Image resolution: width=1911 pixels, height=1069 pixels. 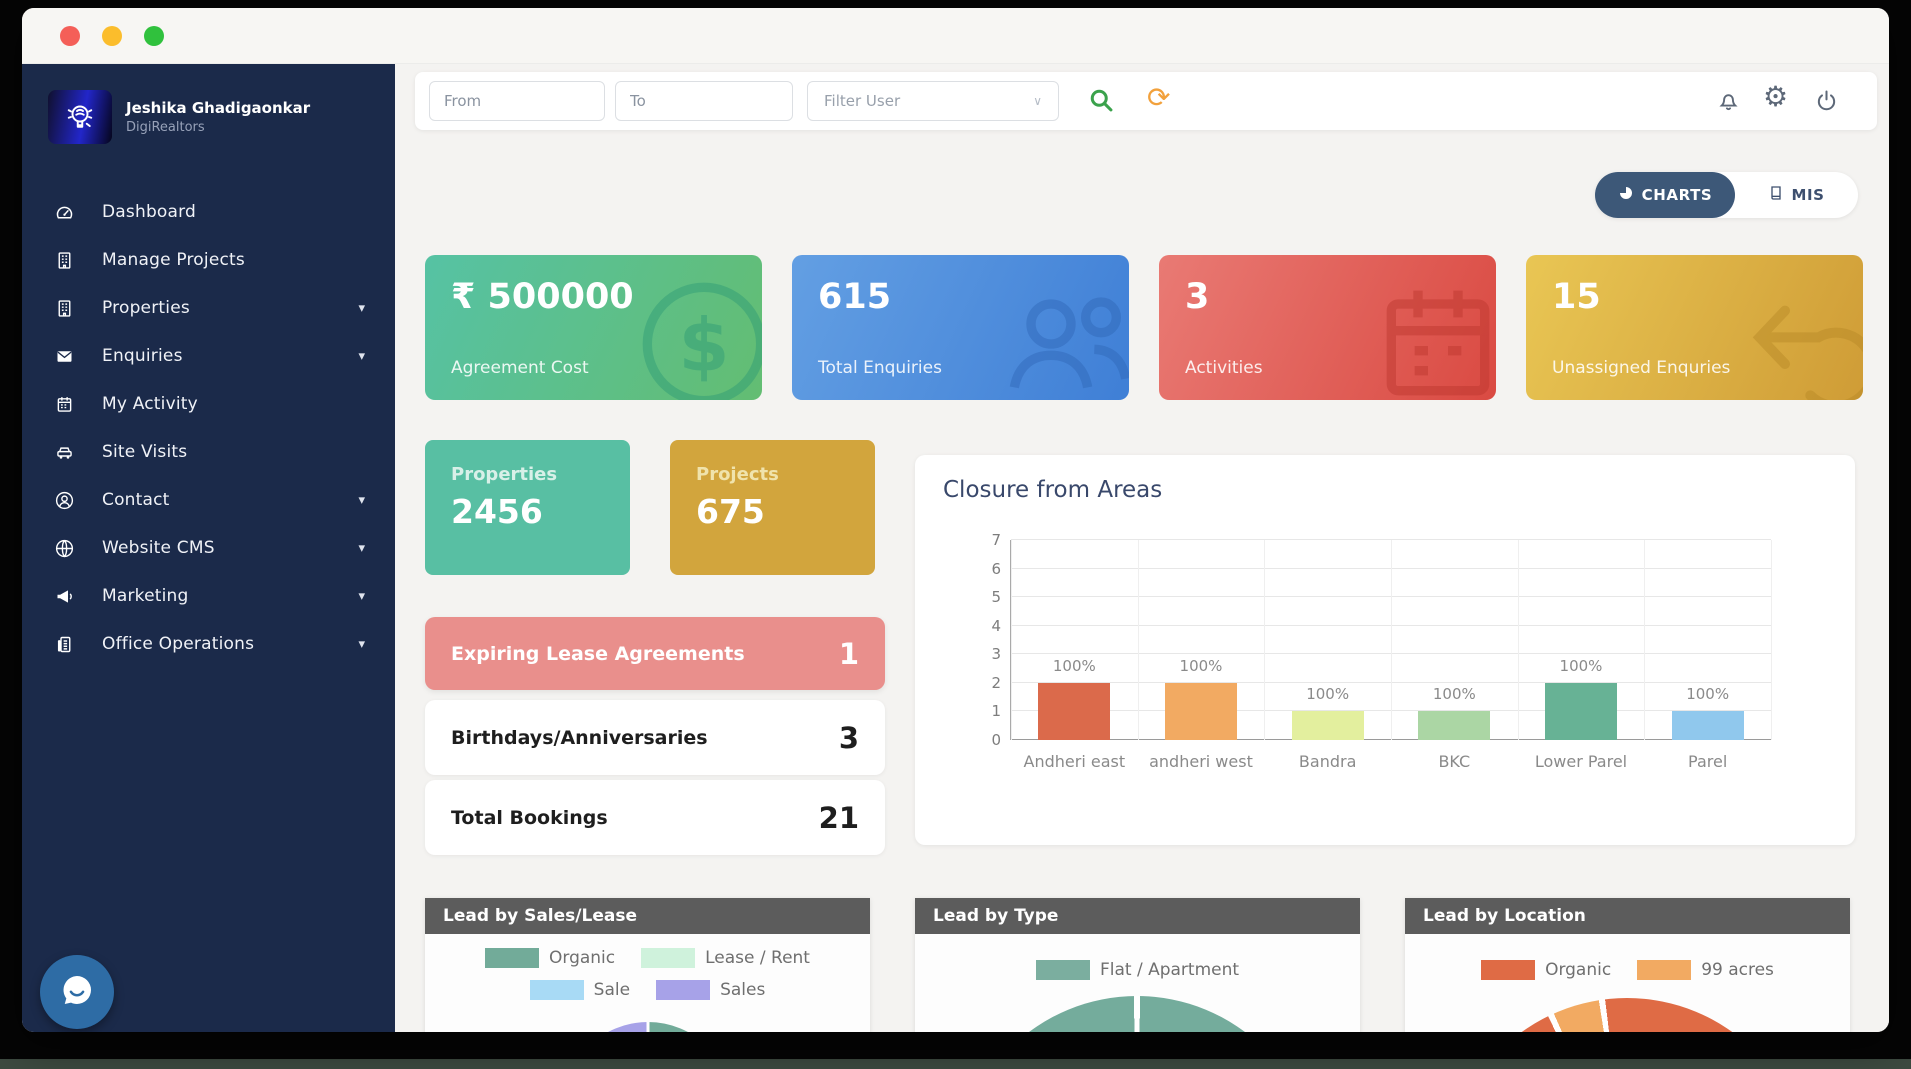 I want to click on globe-icon, so click(x=64, y=548).